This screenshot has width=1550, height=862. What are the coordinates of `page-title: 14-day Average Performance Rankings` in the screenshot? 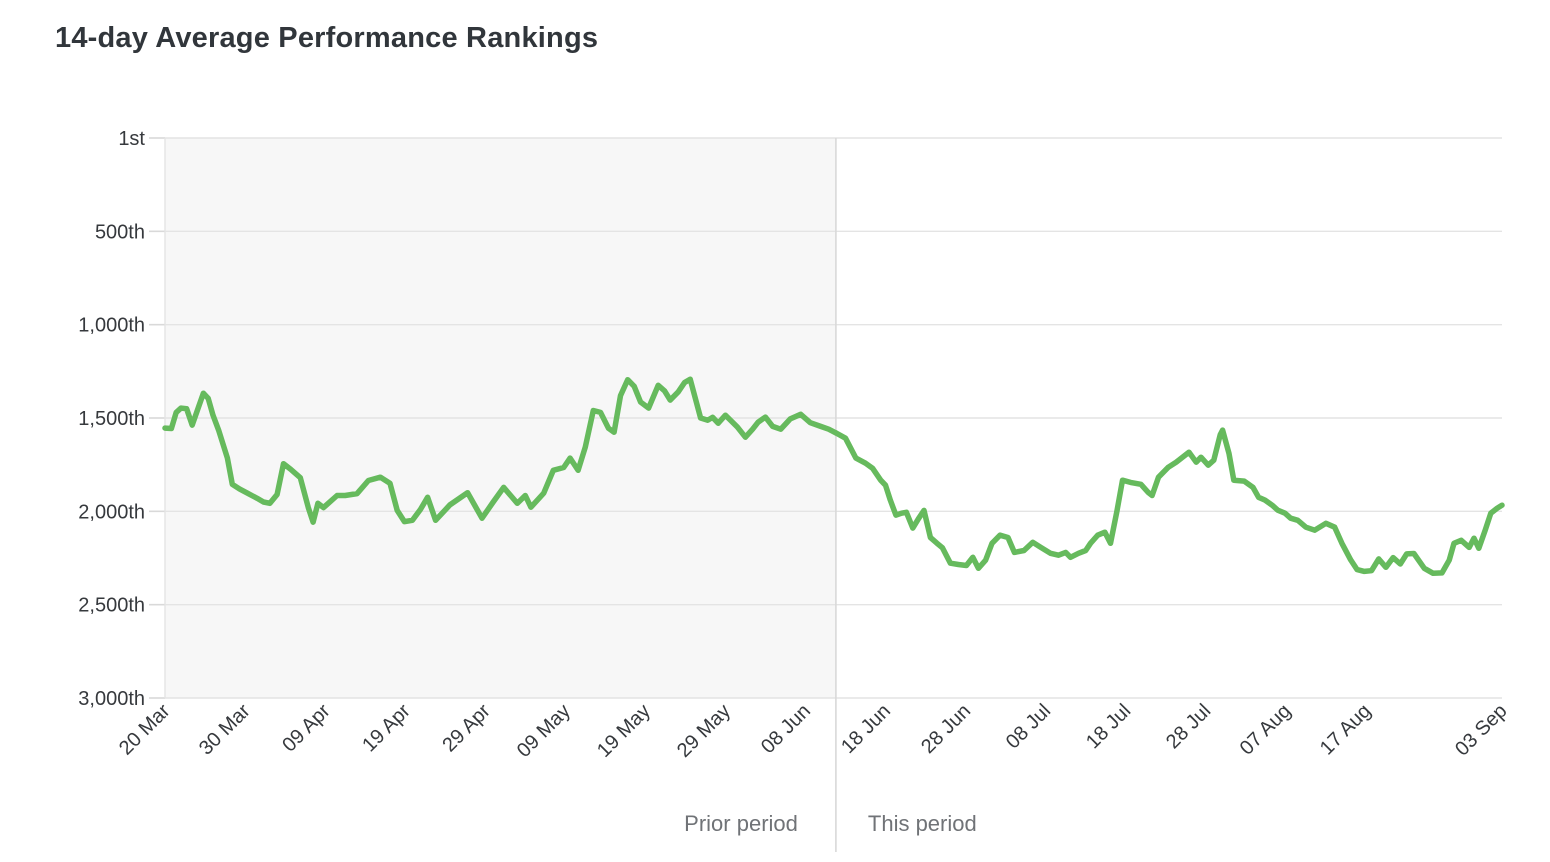 It's located at (327, 38).